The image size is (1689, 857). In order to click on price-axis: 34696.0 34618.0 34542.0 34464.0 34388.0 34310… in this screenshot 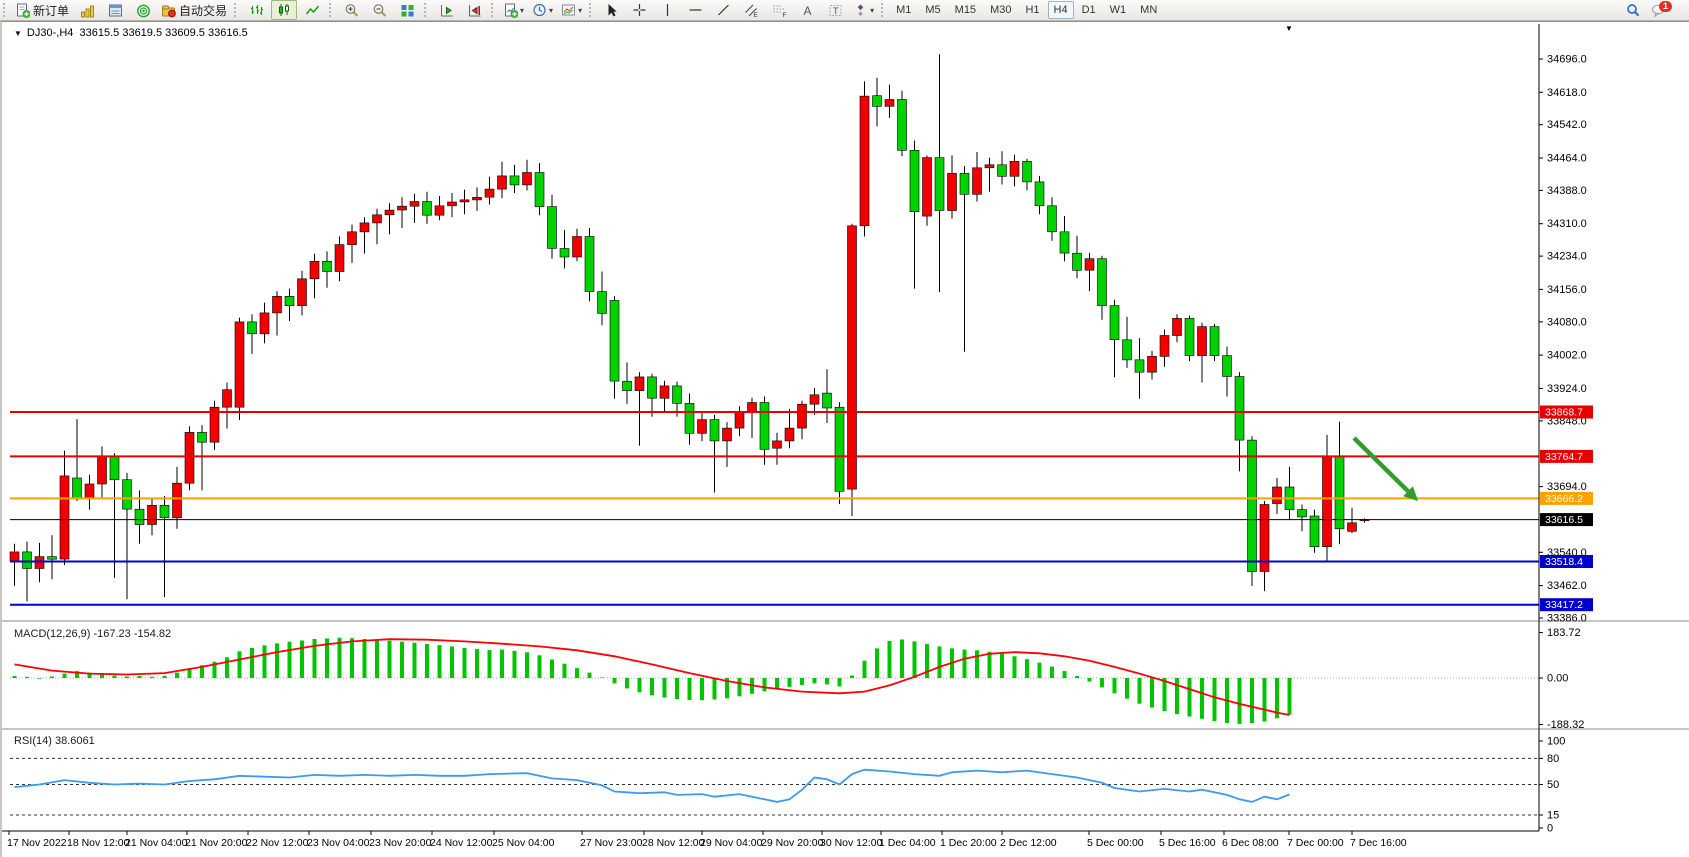, I will do `click(1563, 444)`.